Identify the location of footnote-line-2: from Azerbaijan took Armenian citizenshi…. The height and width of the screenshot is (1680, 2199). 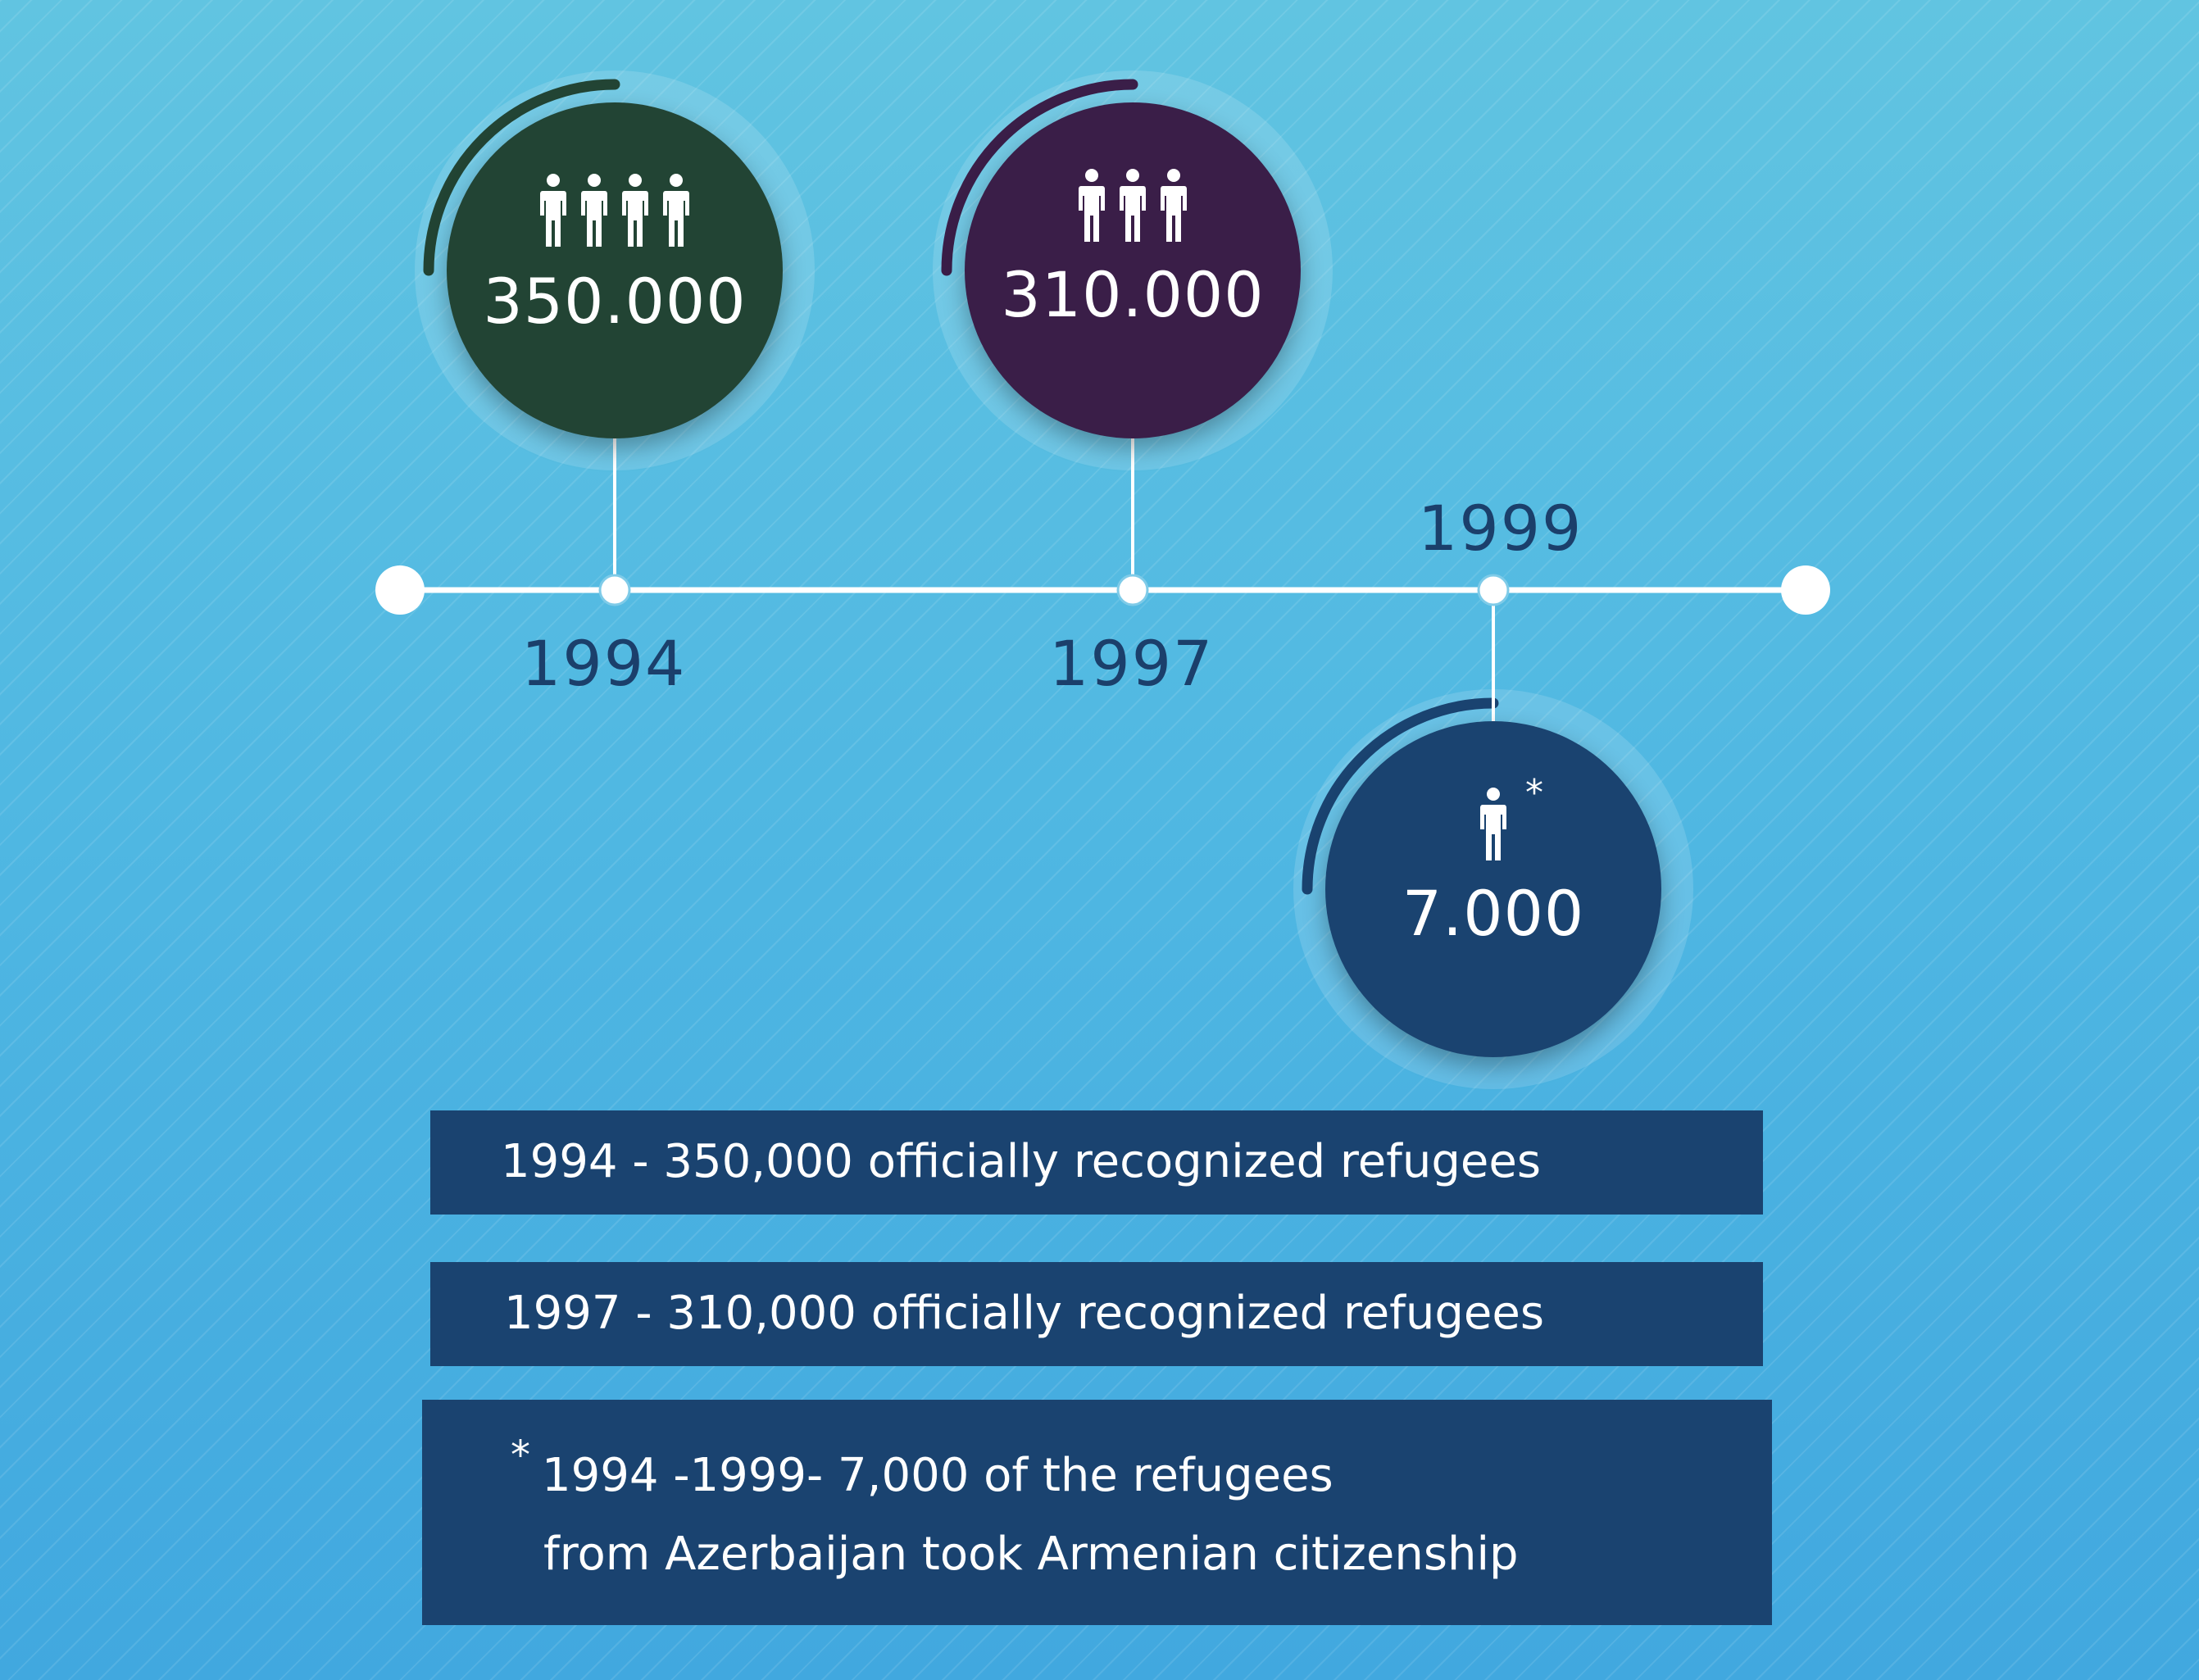
(1031, 1554).